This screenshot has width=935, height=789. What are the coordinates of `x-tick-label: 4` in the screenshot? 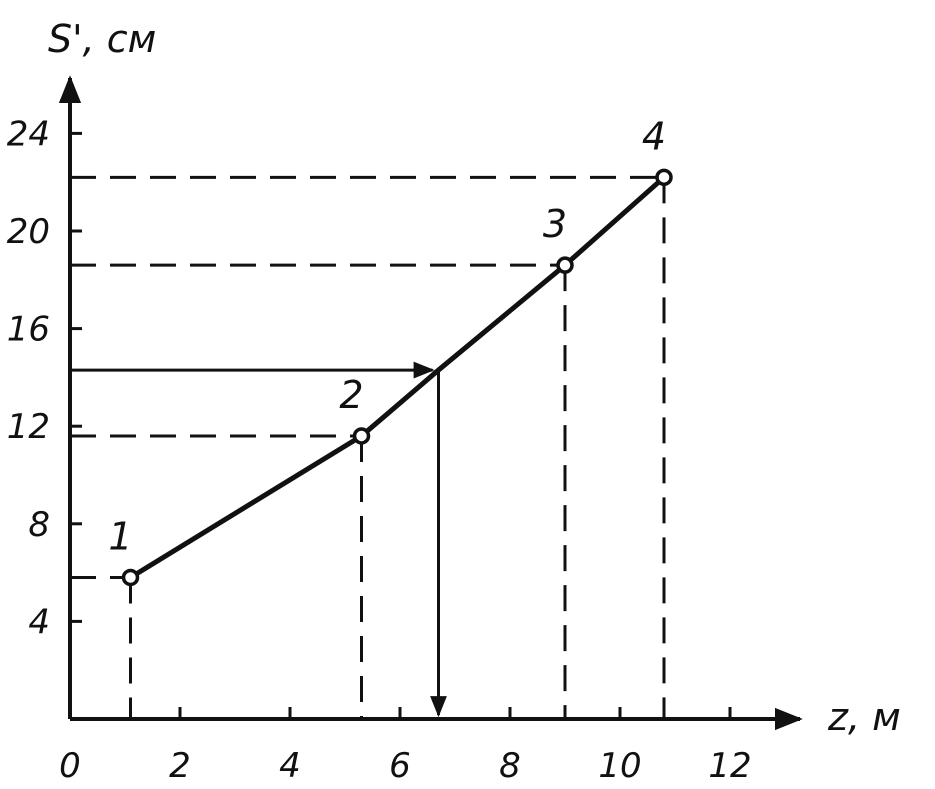 It's located at (290, 766).